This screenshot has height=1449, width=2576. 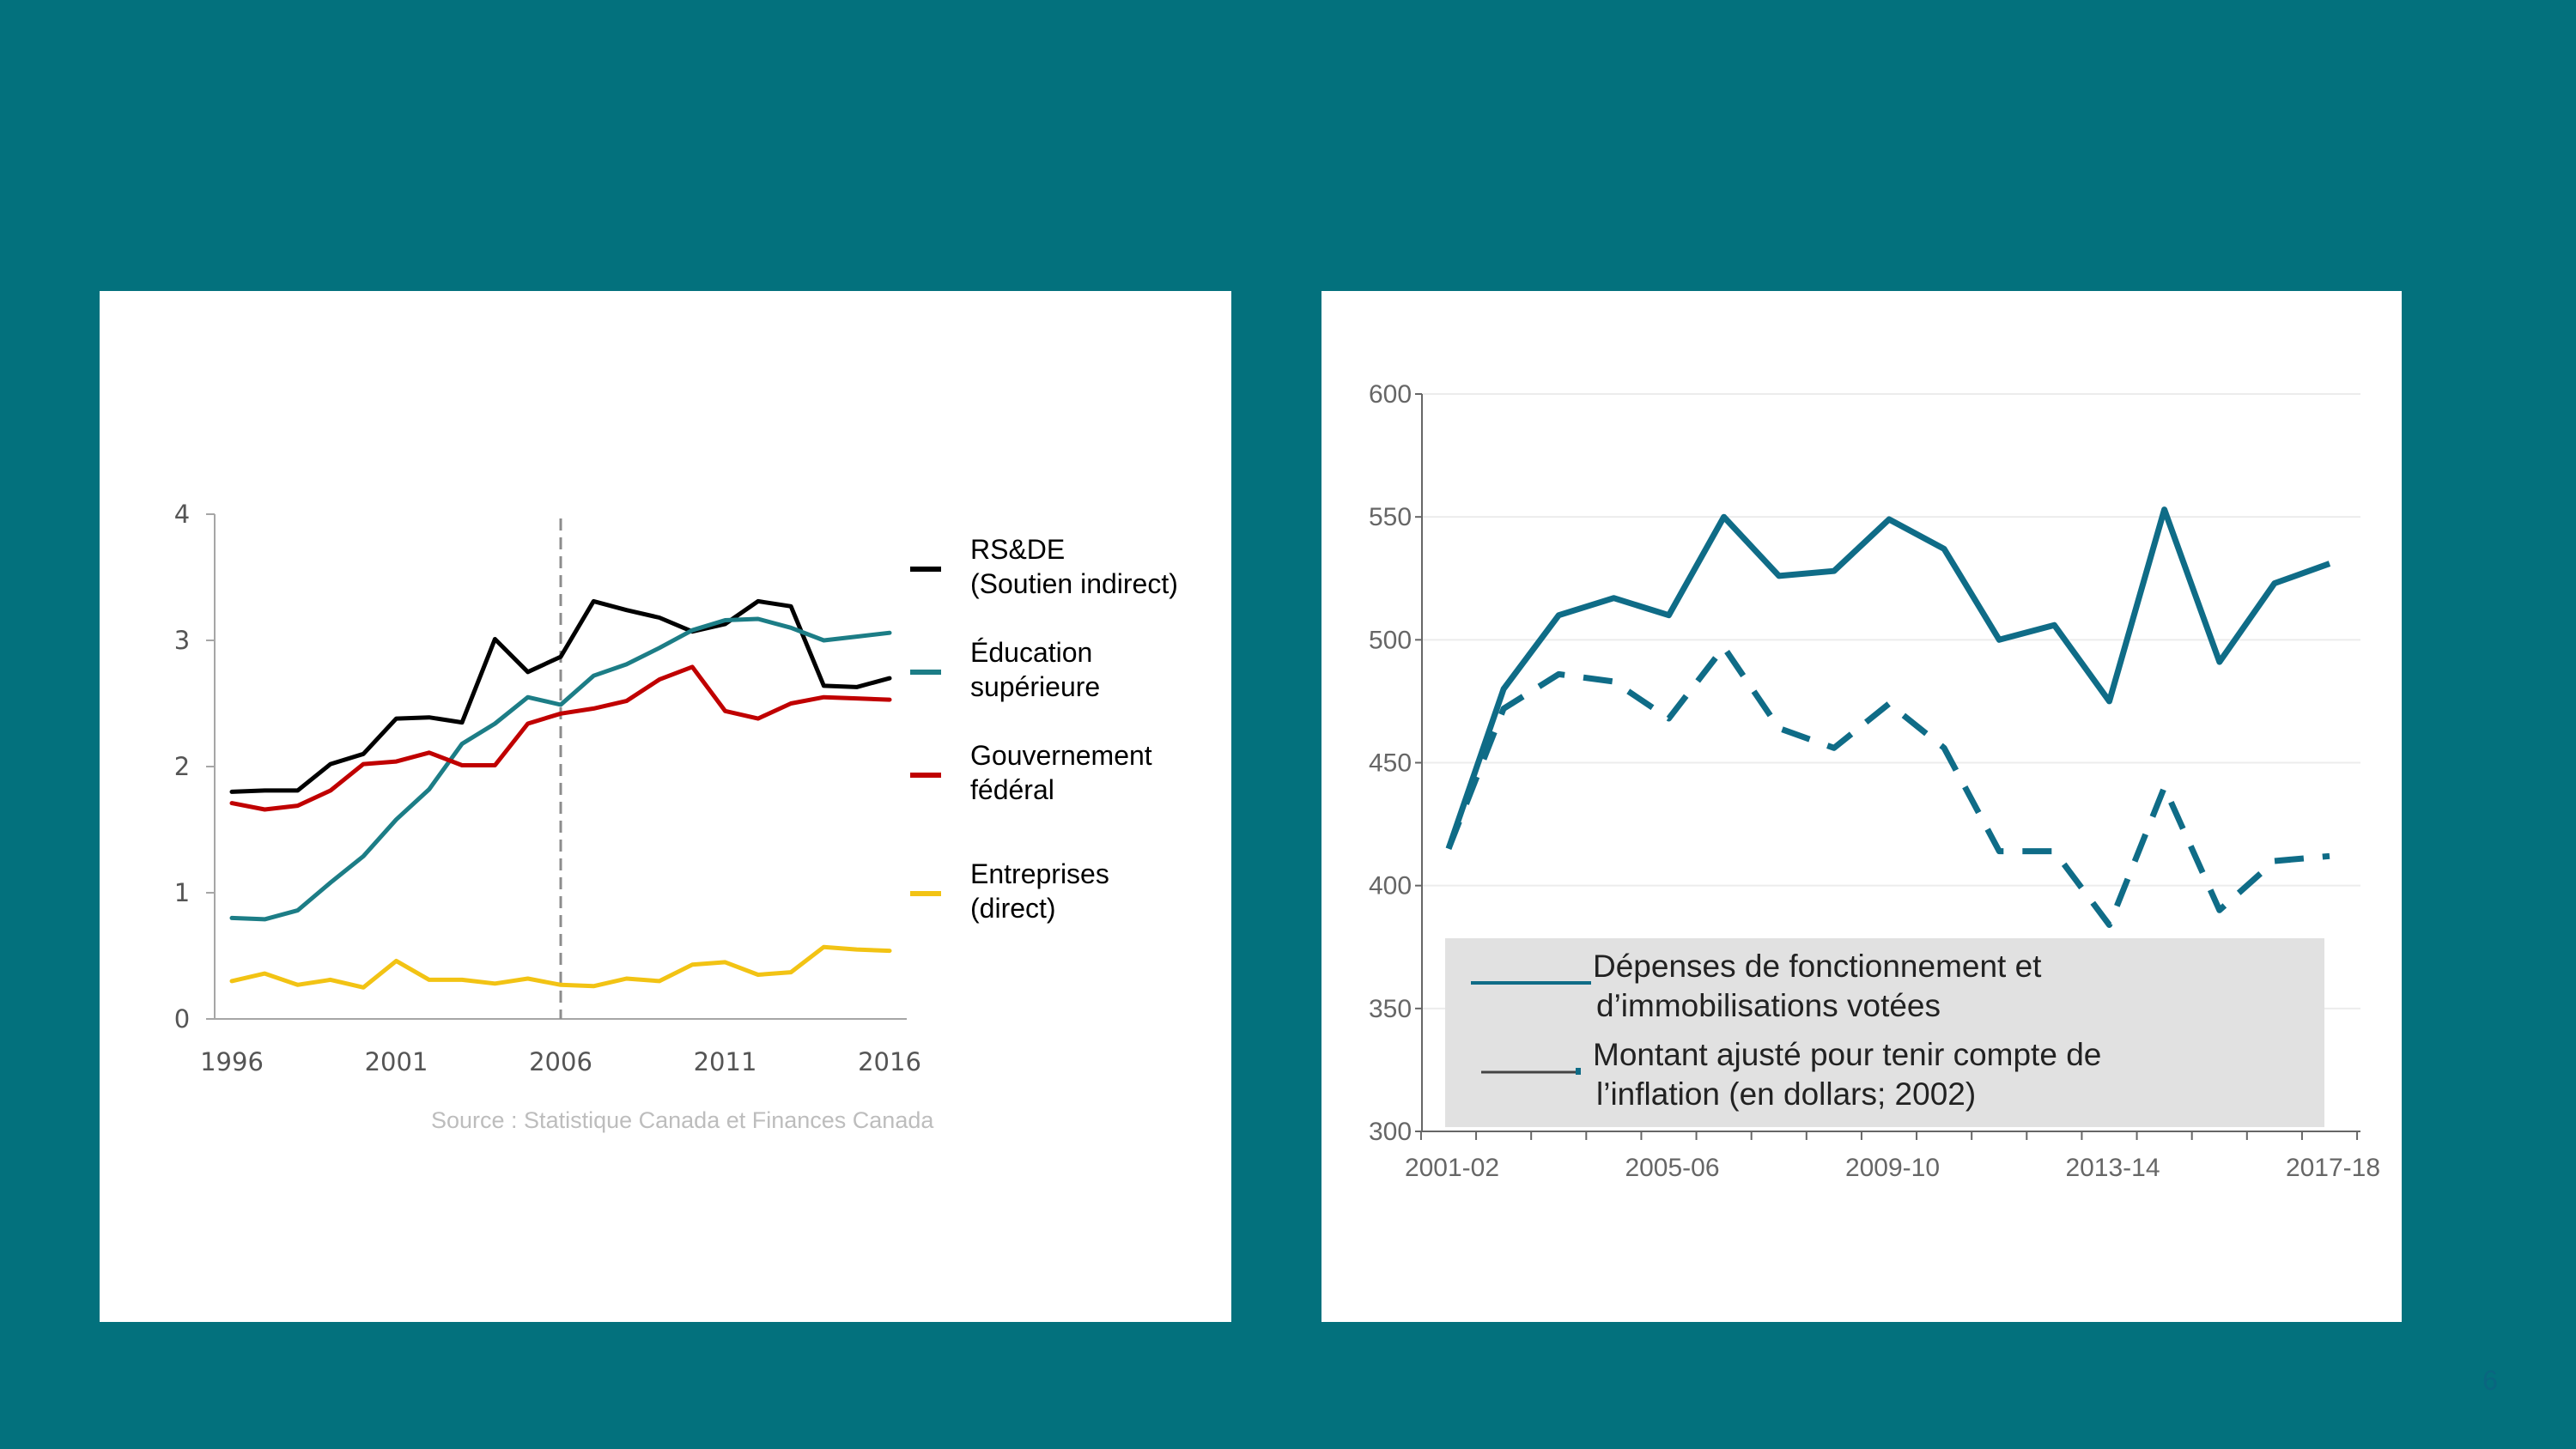 What do you see at coordinates (2333, 1168) in the screenshot?
I see `x-tick-label: 2017-18` at bounding box center [2333, 1168].